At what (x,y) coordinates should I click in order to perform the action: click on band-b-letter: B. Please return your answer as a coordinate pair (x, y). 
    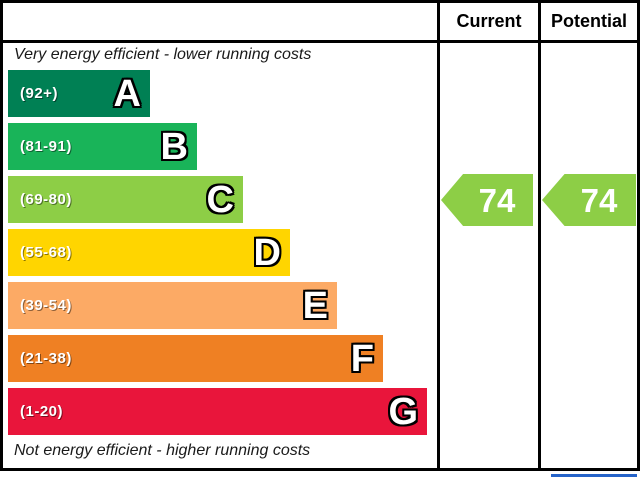
    Looking at the image, I should click on (174, 146).